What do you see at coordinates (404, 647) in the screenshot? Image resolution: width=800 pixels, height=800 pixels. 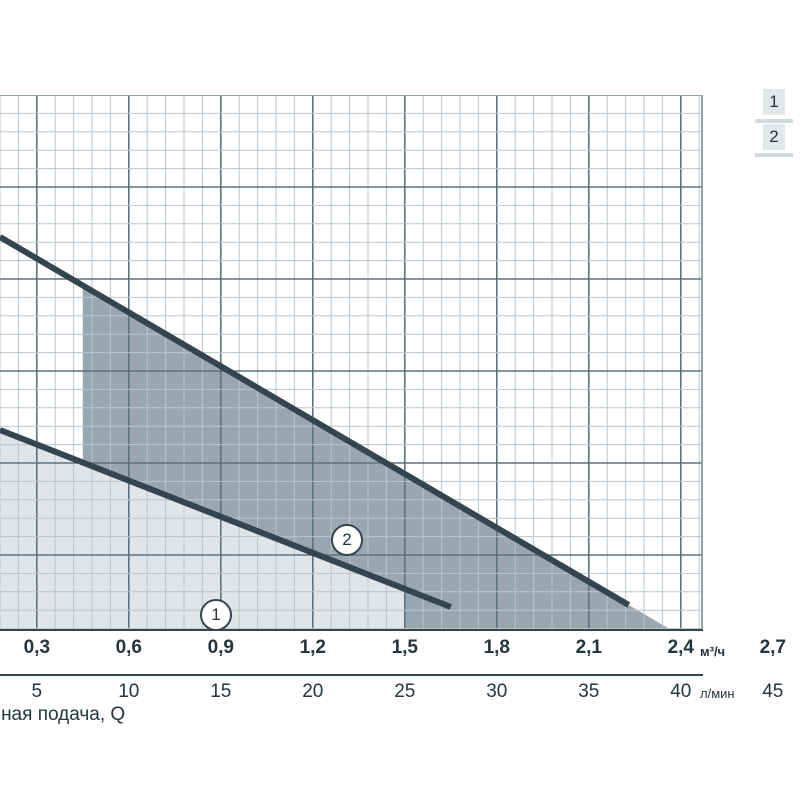 I see `x-tick-m3h-1-5: 1,5` at bounding box center [404, 647].